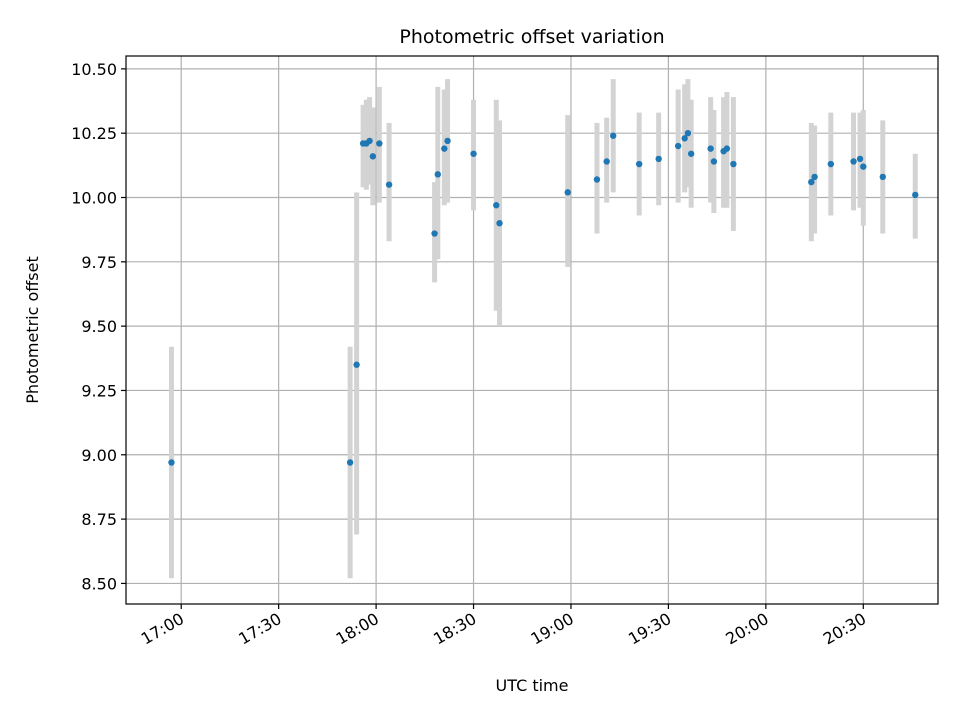 This screenshot has width=960, height=720. I want to click on y-tick-label: 8.75, so click(99, 519).